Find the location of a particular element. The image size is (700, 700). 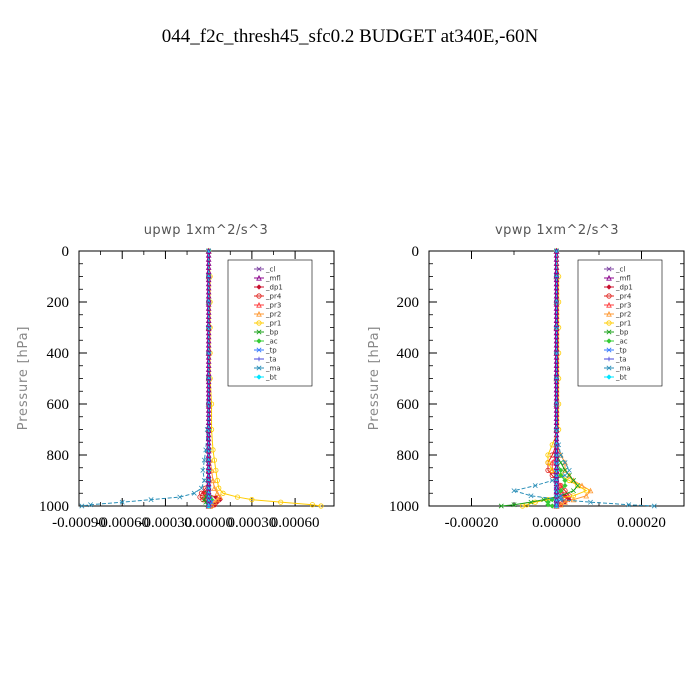

series-ma is located at coordinates (145, 378).